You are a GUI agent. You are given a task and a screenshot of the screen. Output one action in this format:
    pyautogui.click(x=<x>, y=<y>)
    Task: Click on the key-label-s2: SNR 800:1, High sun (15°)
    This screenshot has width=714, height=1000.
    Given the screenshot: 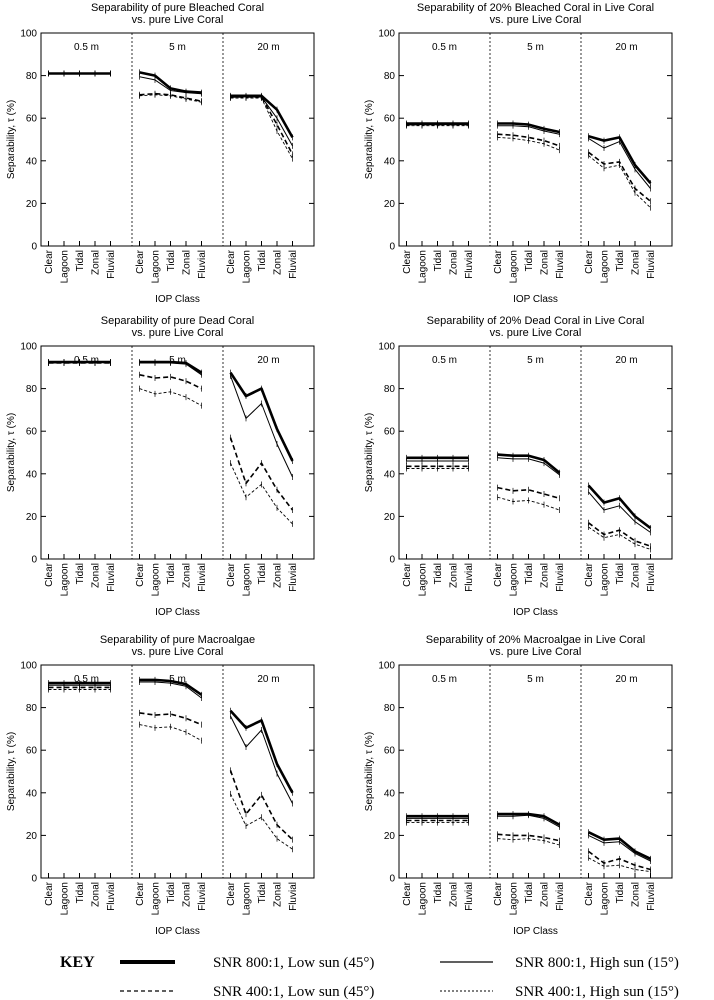 What is the action you would take?
    pyautogui.click(x=597, y=963)
    